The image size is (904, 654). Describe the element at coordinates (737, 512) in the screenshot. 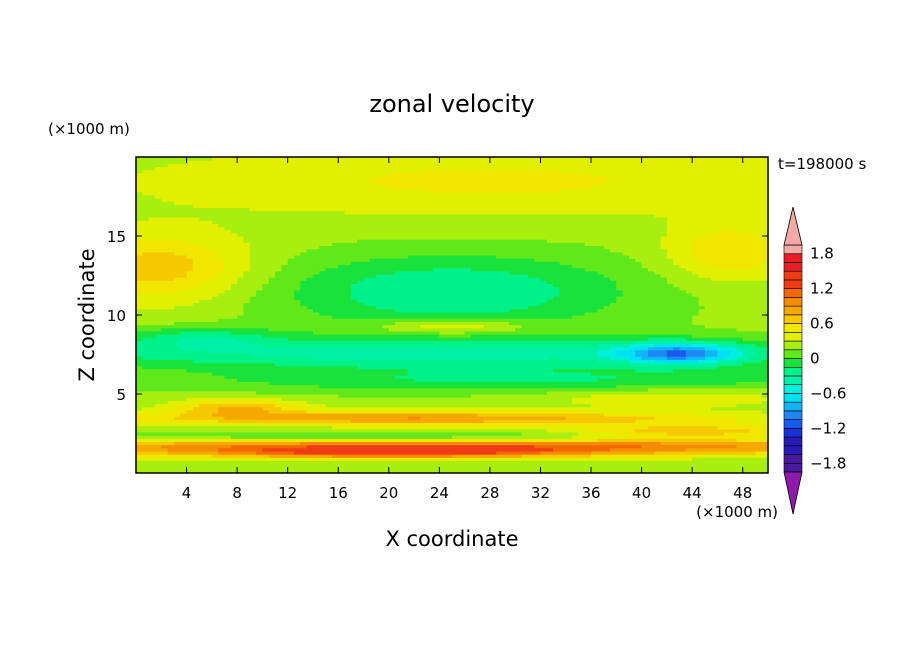

I see `x-axis-unit: (×1000 m)` at that location.